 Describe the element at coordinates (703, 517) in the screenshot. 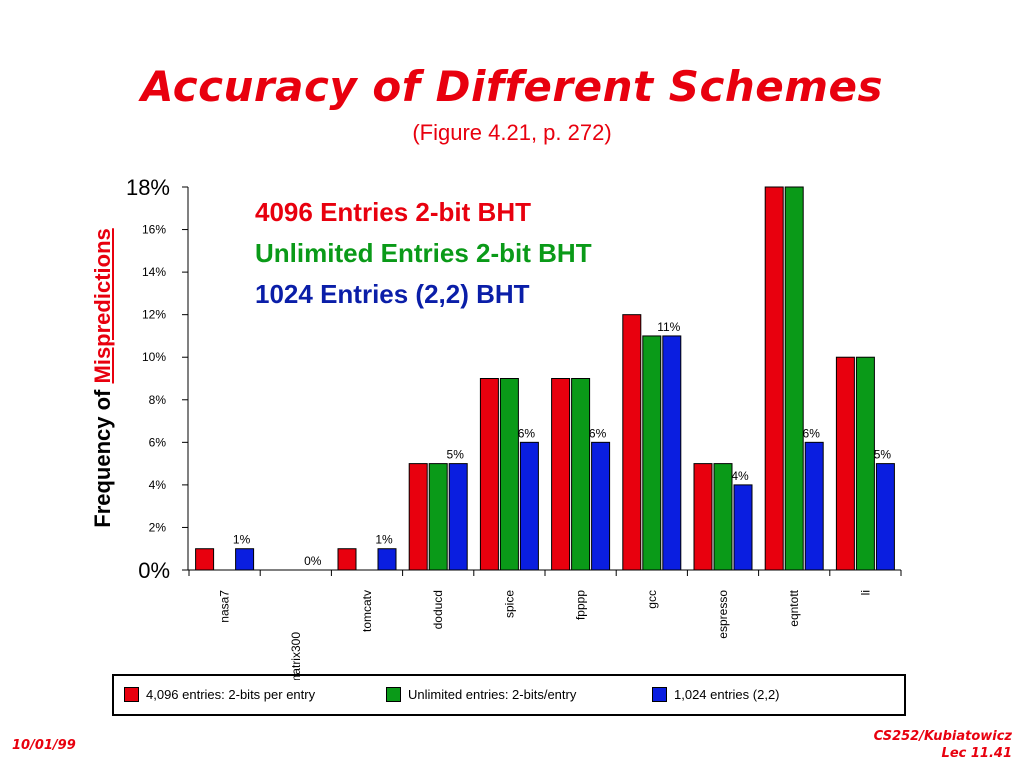

I see `bar-espresso-s0` at that location.